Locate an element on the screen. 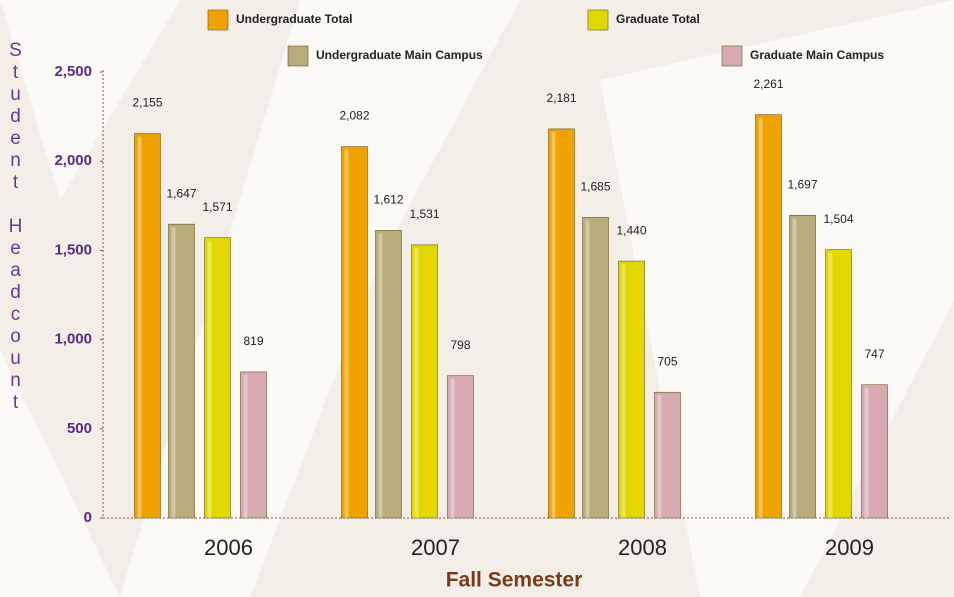 The width and height of the screenshot is (954, 597). x-tick-label: 2006 is located at coordinates (228, 547).